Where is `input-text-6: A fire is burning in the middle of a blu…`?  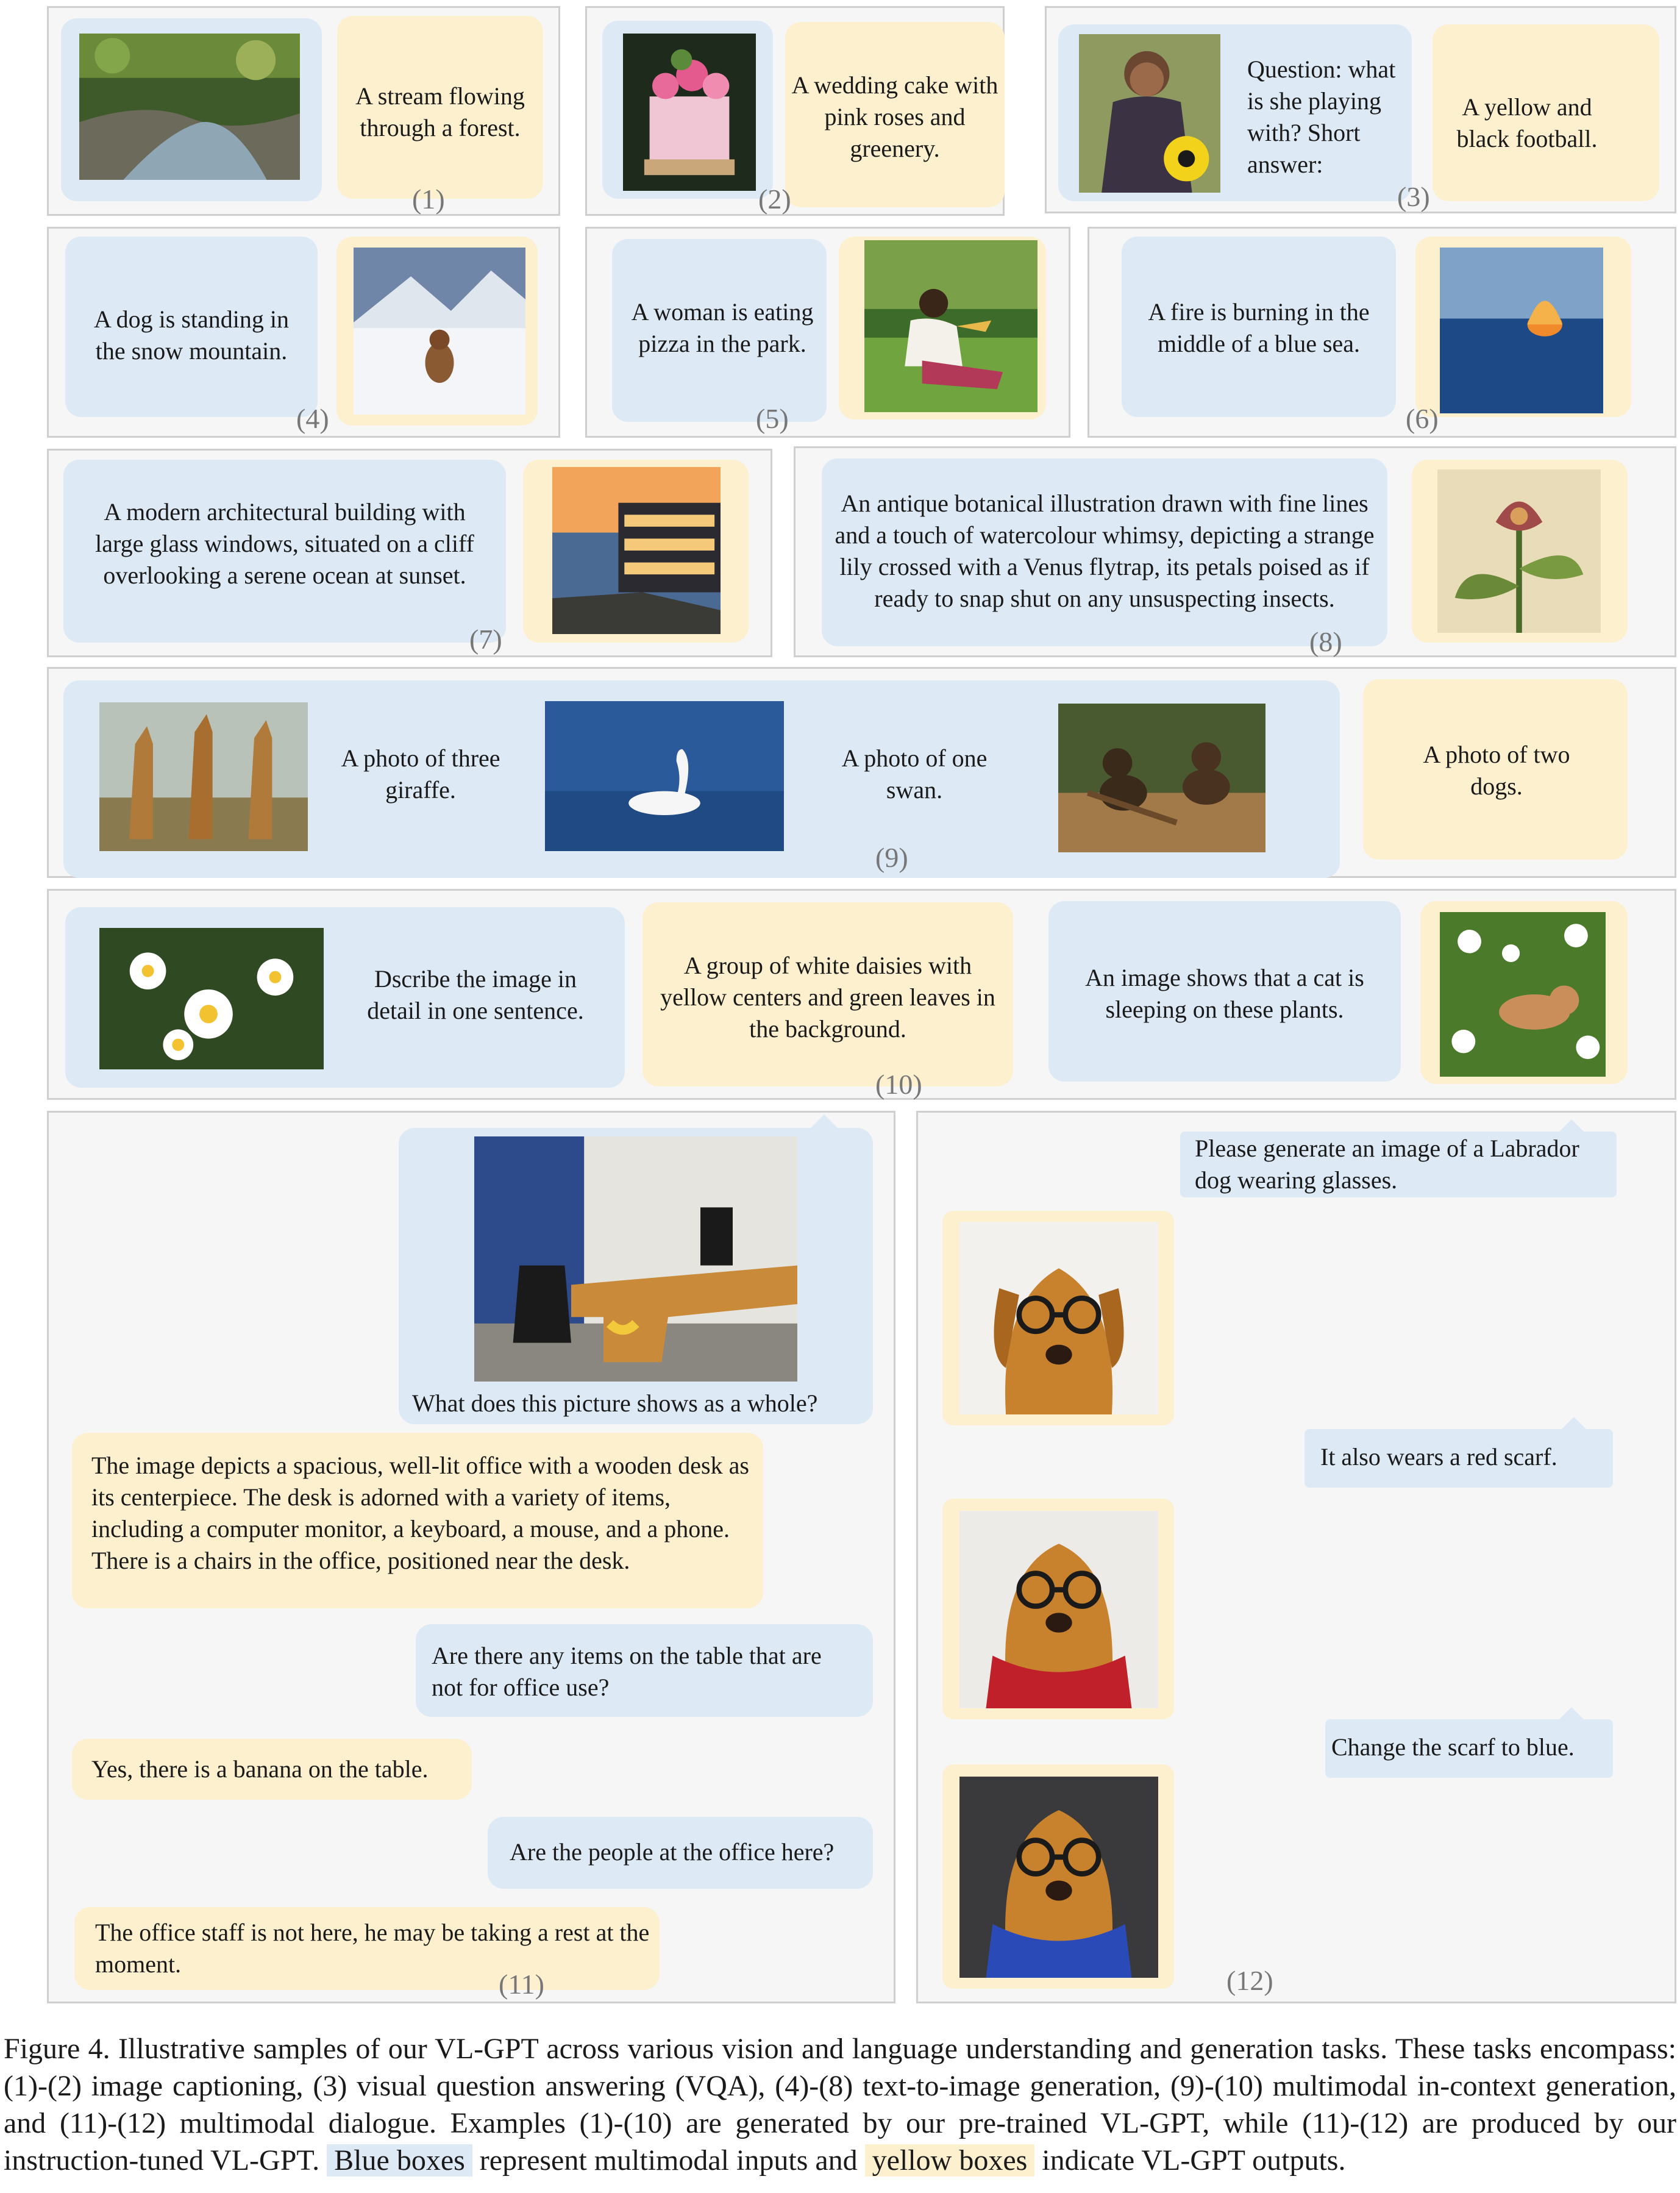 input-text-6: A fire is burning in the middle of a blu… is located at coordinates (1259, 327).